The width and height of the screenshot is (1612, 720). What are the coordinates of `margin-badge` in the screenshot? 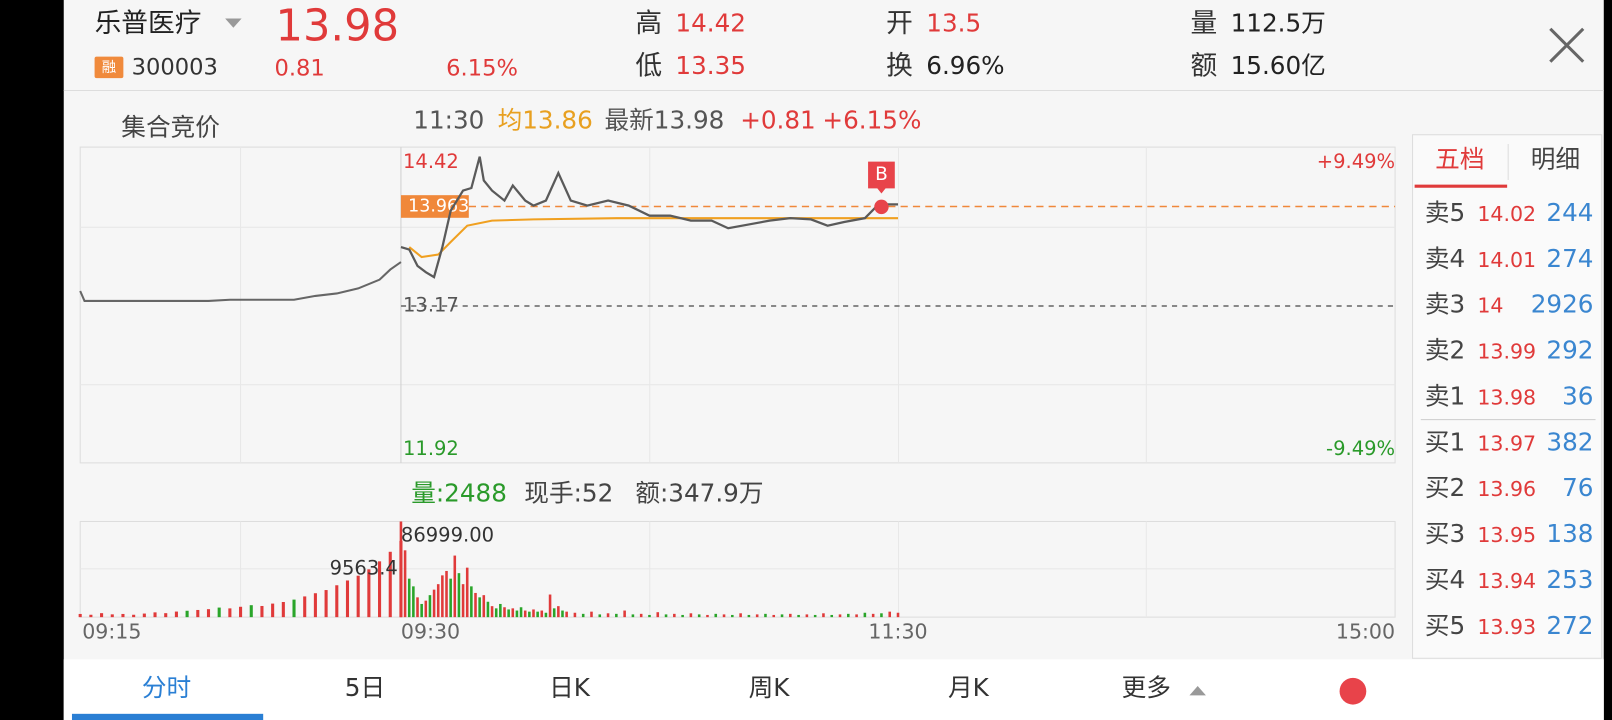 It's located at (109, 67).